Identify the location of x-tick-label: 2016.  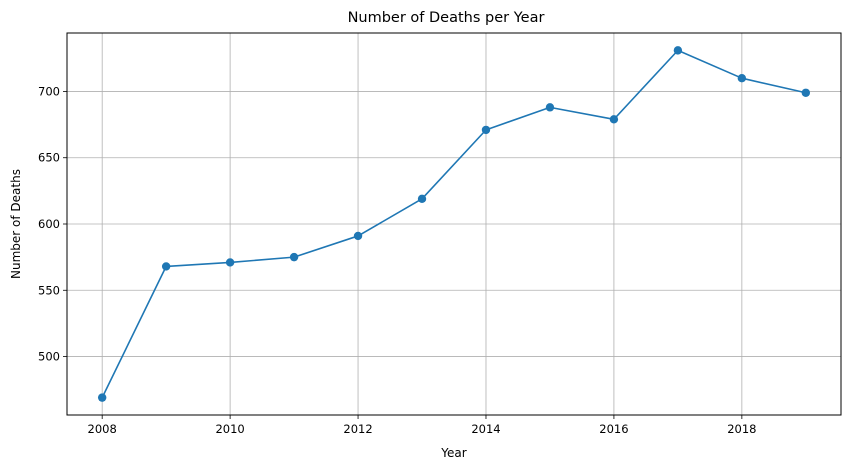
(613, 429).